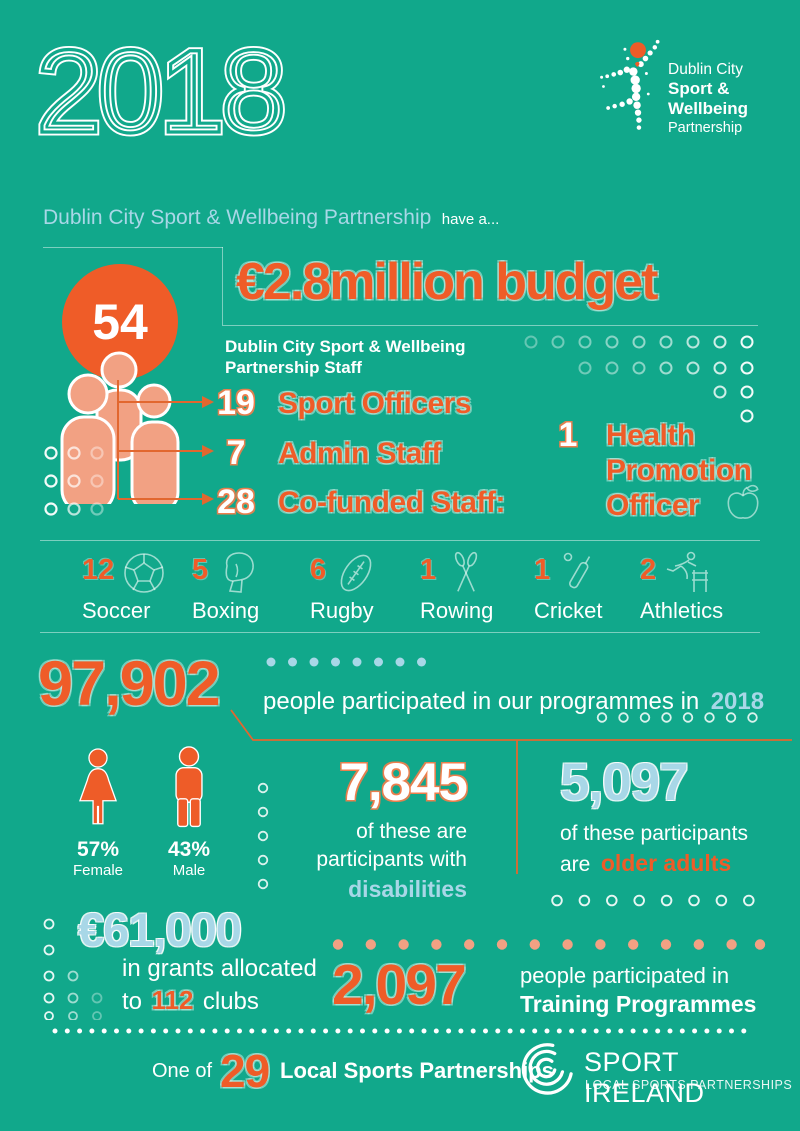 The height and width of the screenshot is (1131, 800). I want to click on staff-branch-arrows, so click(165, 442).